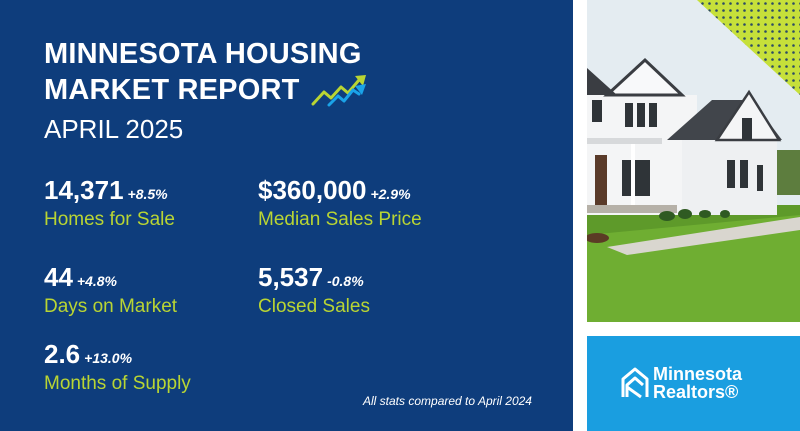 The width and height of the screenshot is (800, 431). What do you see at coordinates (111, 306) in the screenshot?
I see `stat-label: Days on Market` at bounding box center [111, 306].